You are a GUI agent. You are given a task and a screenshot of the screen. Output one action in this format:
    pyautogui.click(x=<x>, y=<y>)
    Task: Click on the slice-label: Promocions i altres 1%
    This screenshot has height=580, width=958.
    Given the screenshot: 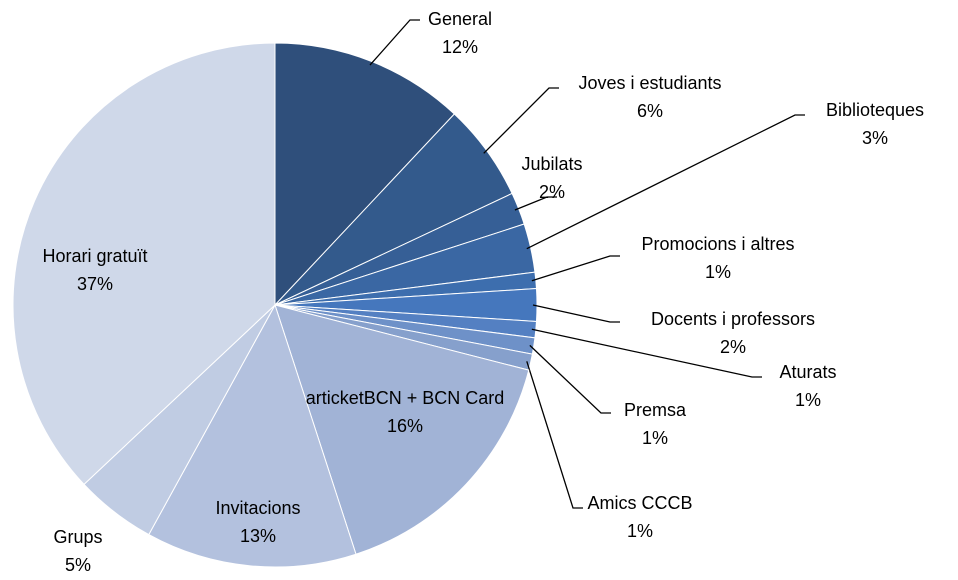 What is the action you would take?
    pyautogui.click(x=717, y=258)
    